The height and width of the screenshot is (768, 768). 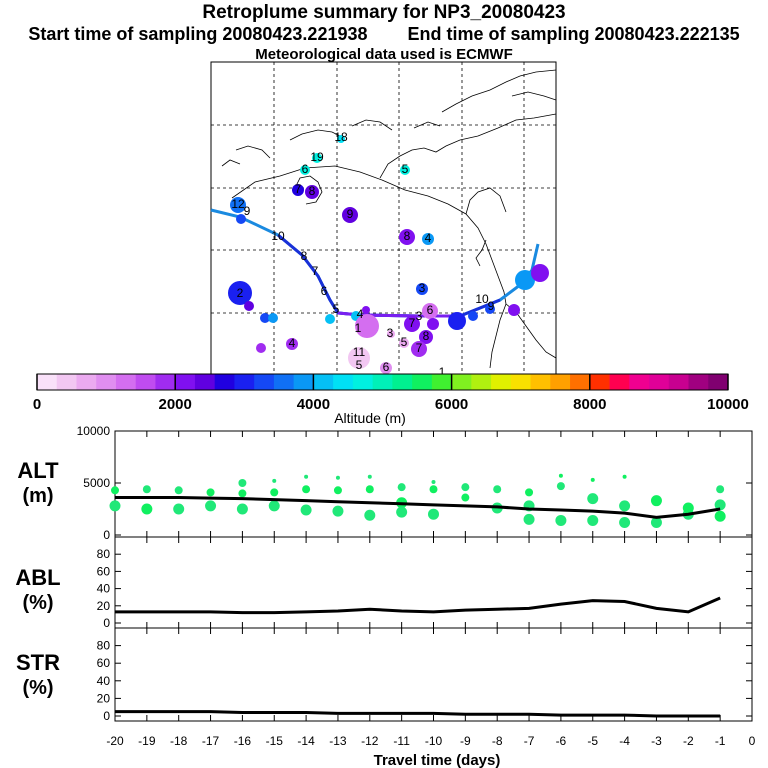 I want to click on x-tick-label: -15, so click(x=275, y=741).